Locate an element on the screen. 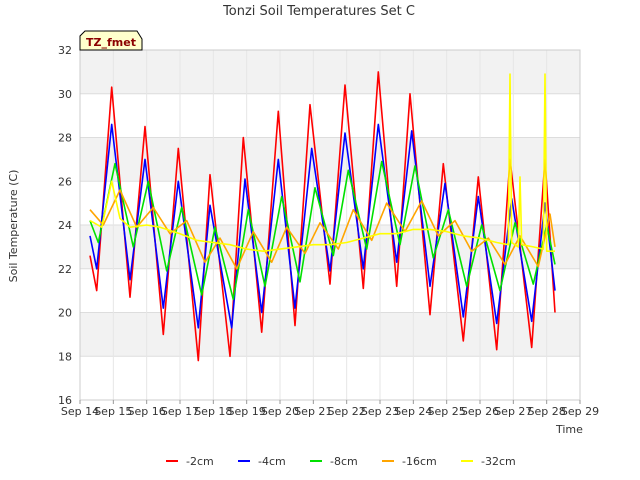  y-tick-label: 26 is located at coordinates (65, 181).